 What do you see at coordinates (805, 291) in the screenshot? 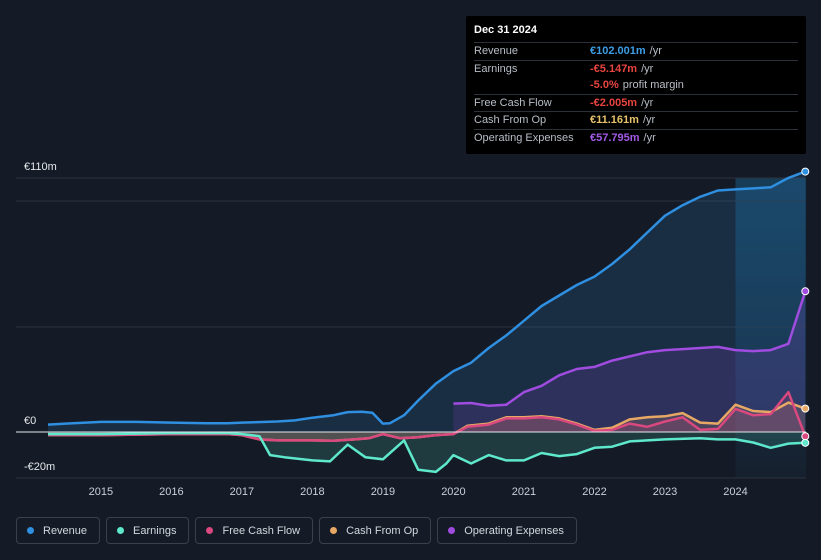
I see `operating-expenses-end-point` at bounding box center [805, 291].